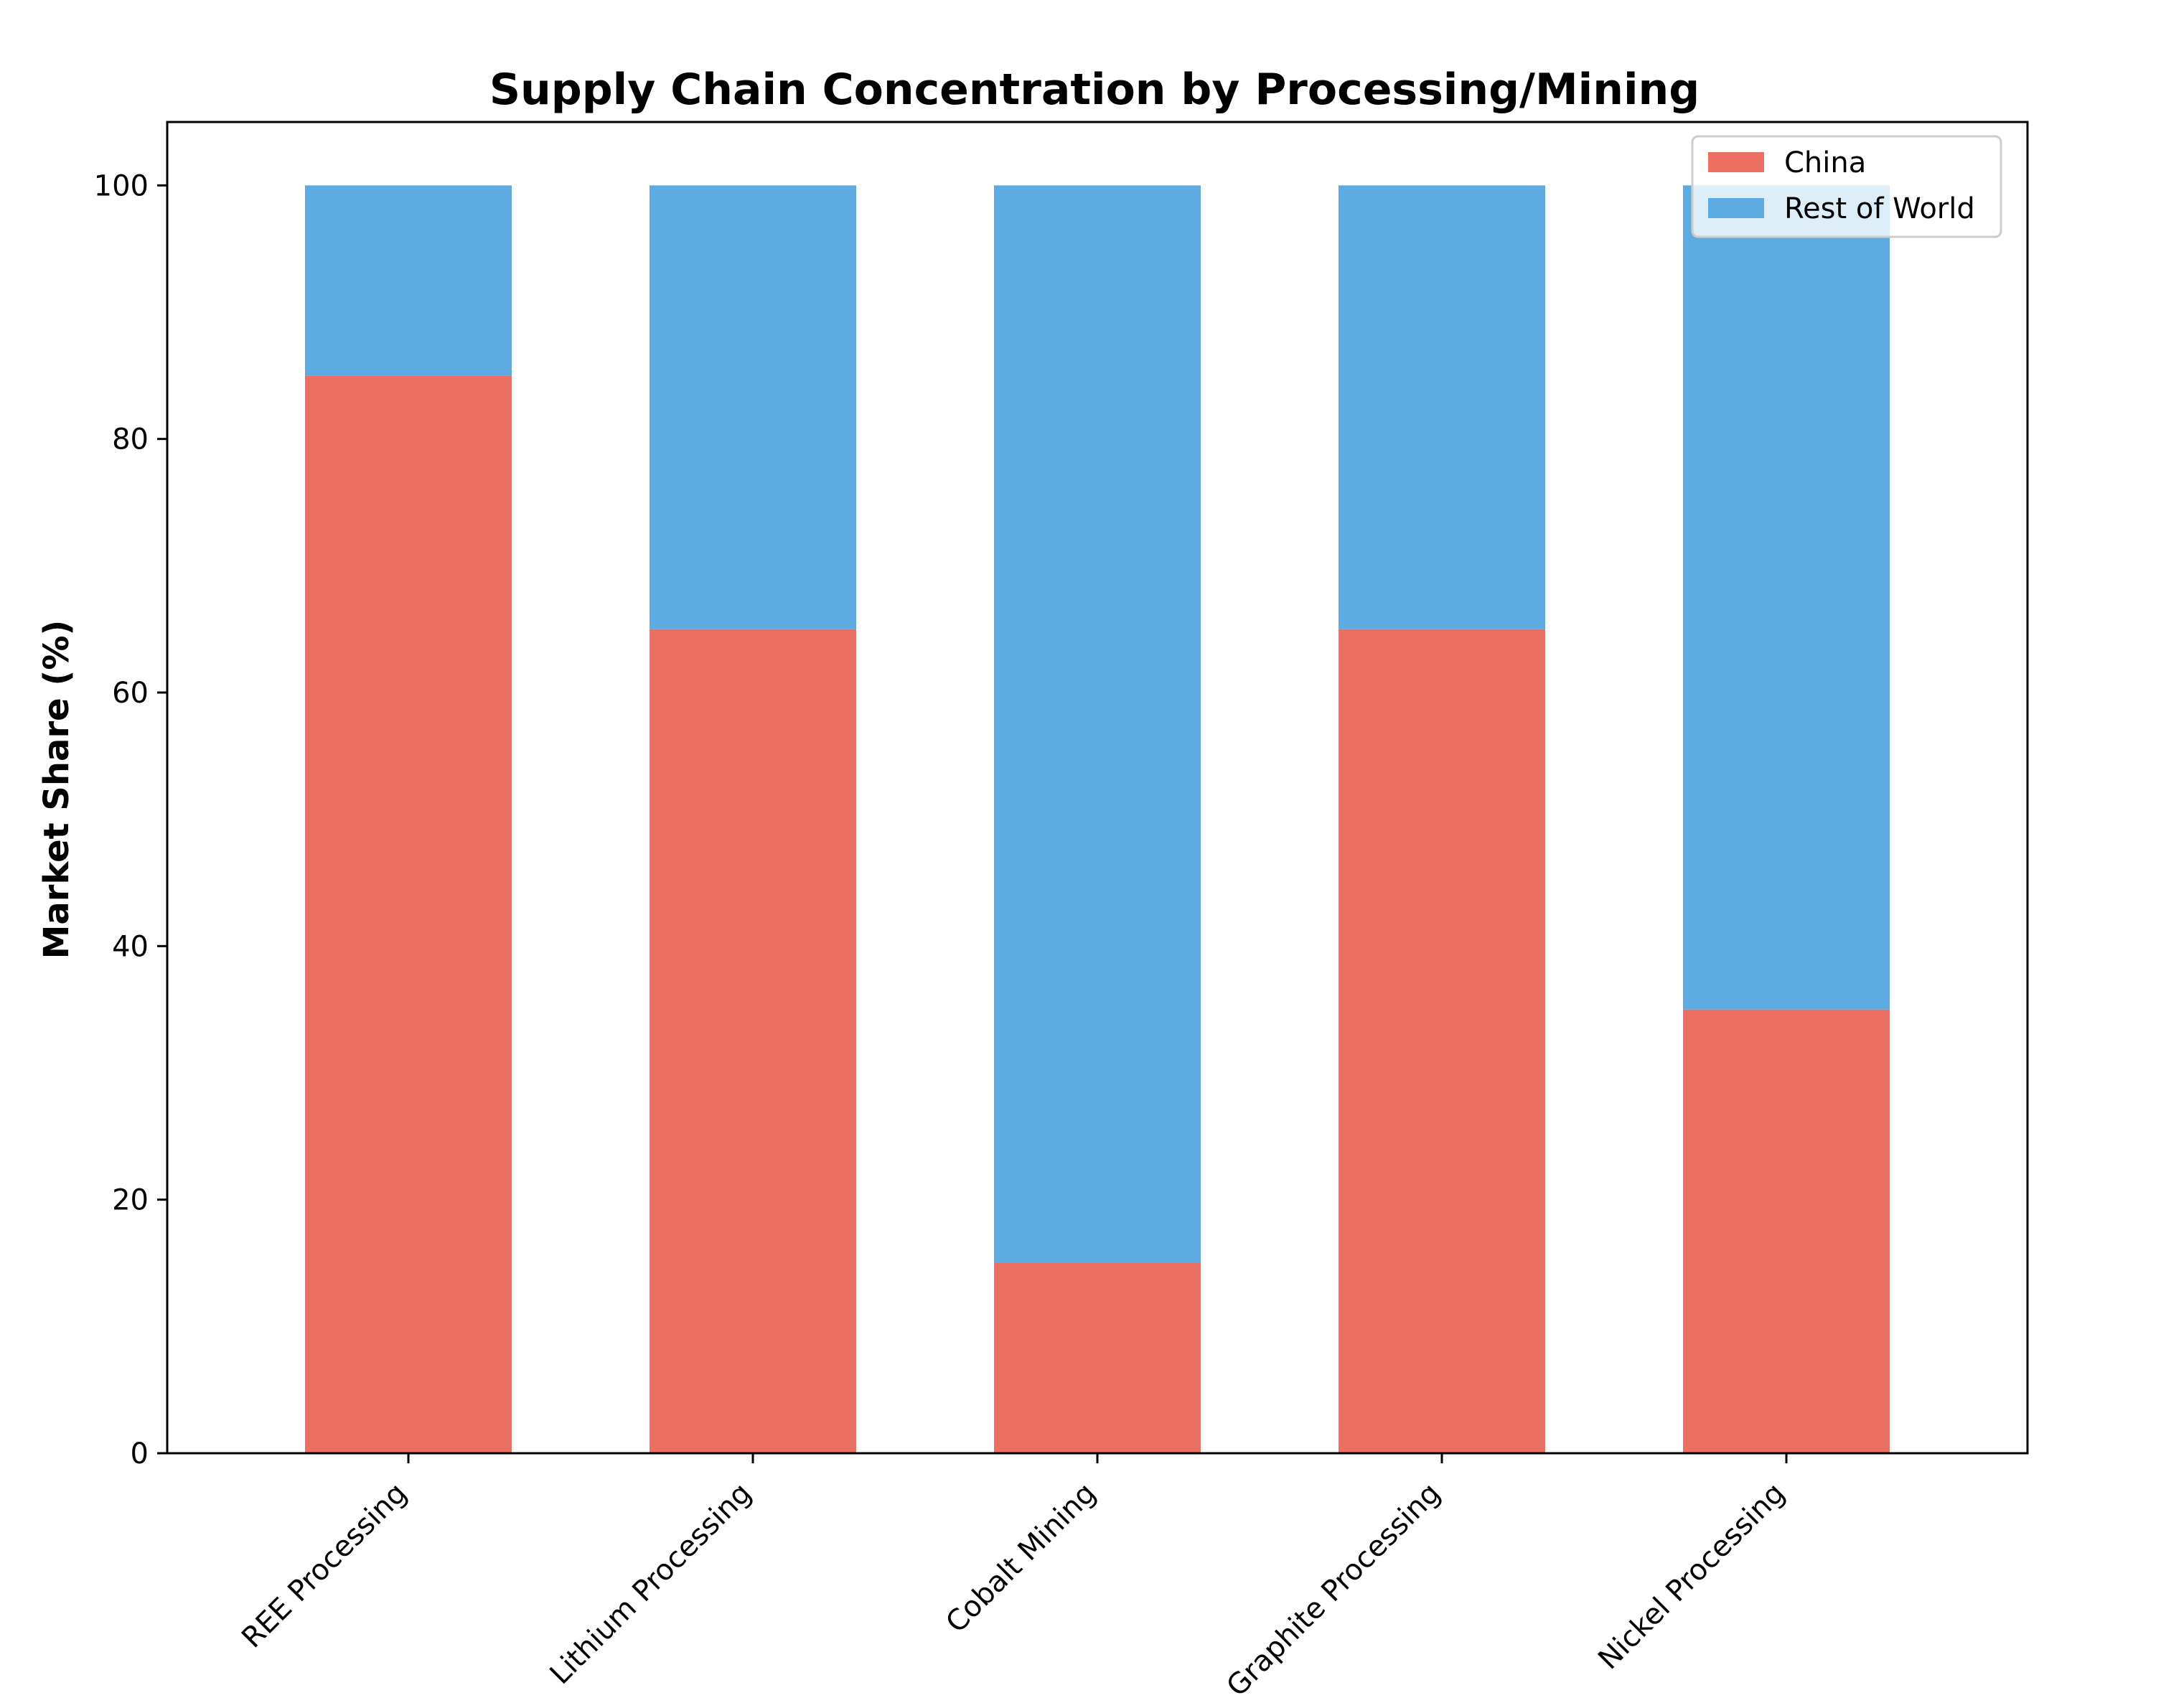 This screenshot has width=2161, height=1708. What do you see at coordinates (1691, 1576) in the screenshot?
I see `x-tick-label: Nickel Processing` at bounding box center [1691, 1576].